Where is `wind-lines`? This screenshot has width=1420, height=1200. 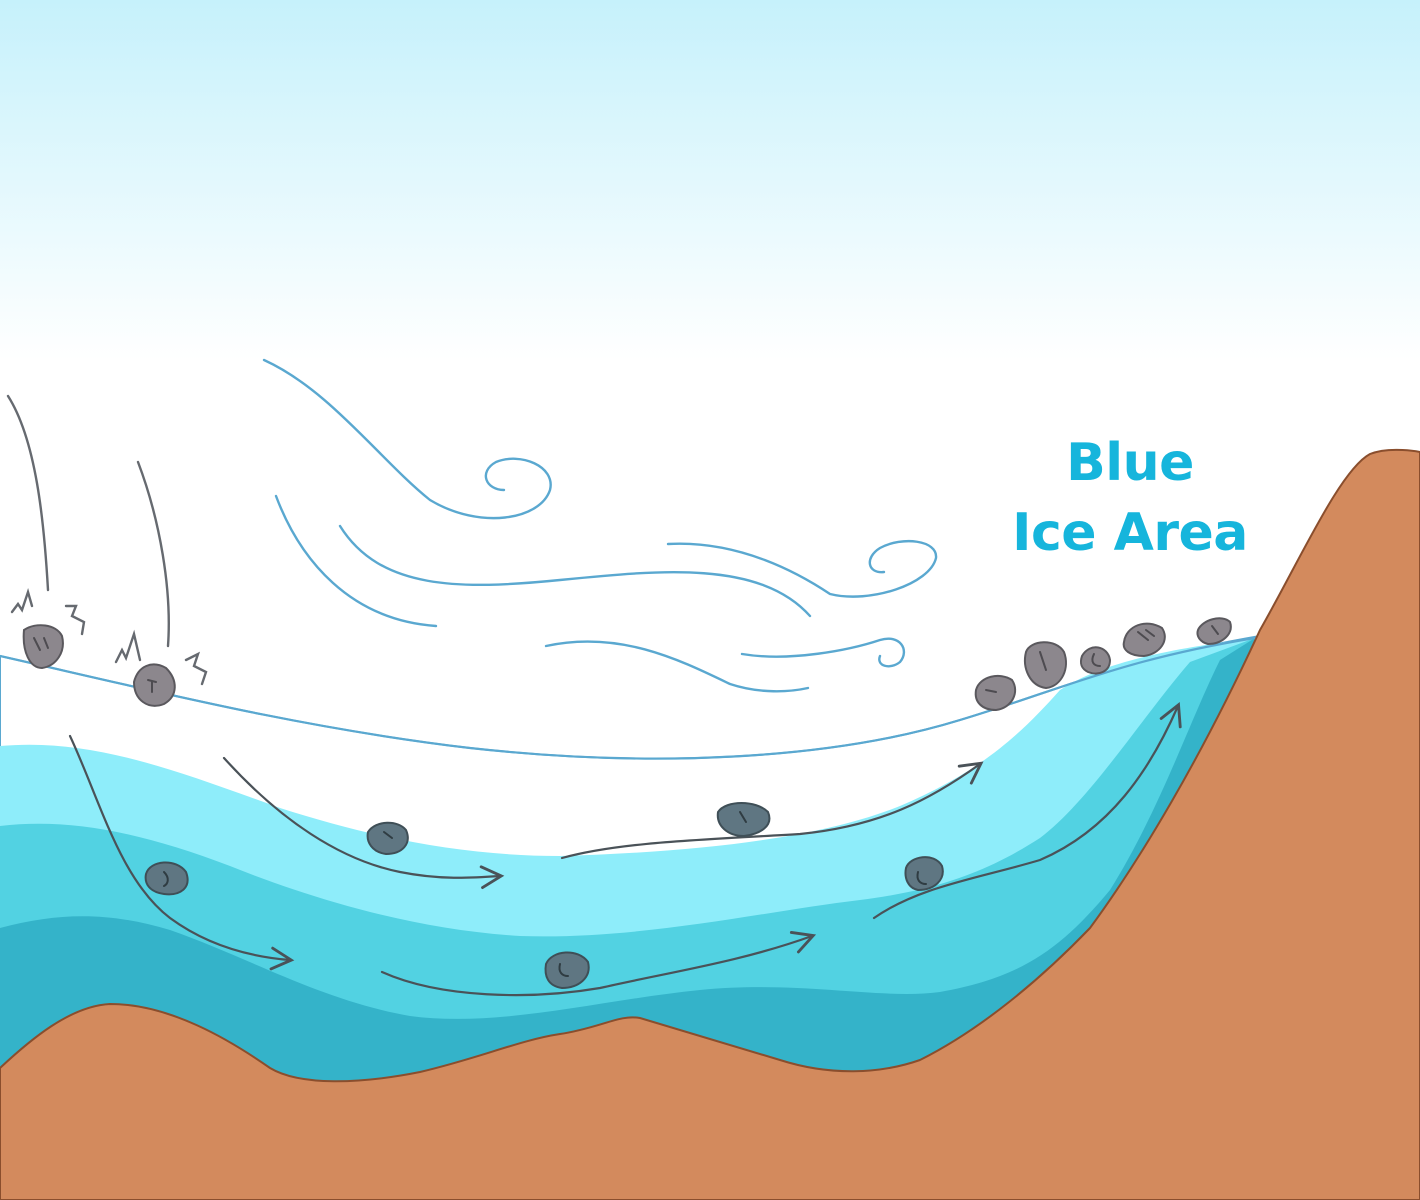
wind-lines is located at coordinates (600, 525).